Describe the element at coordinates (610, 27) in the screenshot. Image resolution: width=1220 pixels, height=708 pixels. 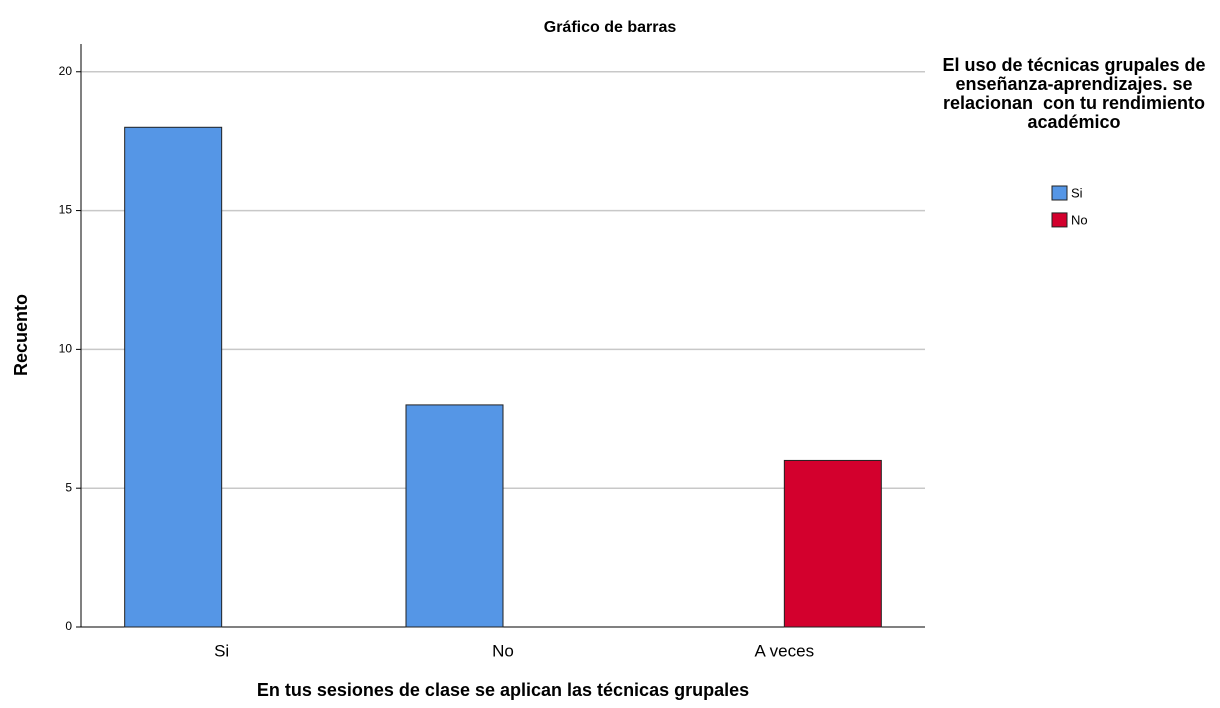
I see `chart-title: Gráfico de barras` at that location.